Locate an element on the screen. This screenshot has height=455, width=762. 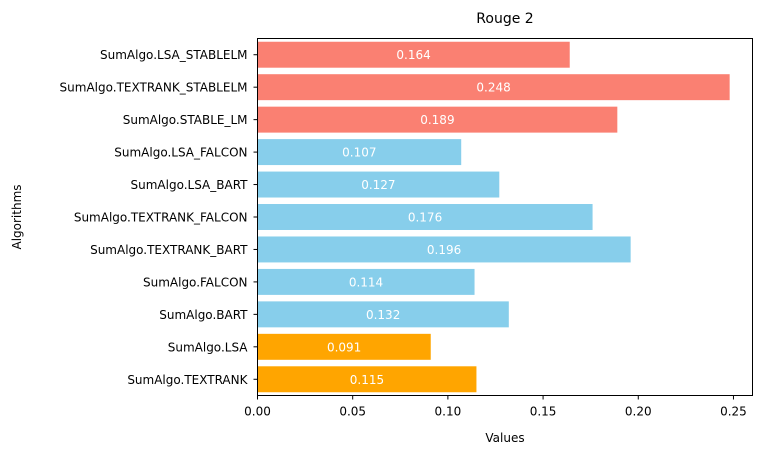
y-axis-label: Algorithms is located at coordinates (17, 216).